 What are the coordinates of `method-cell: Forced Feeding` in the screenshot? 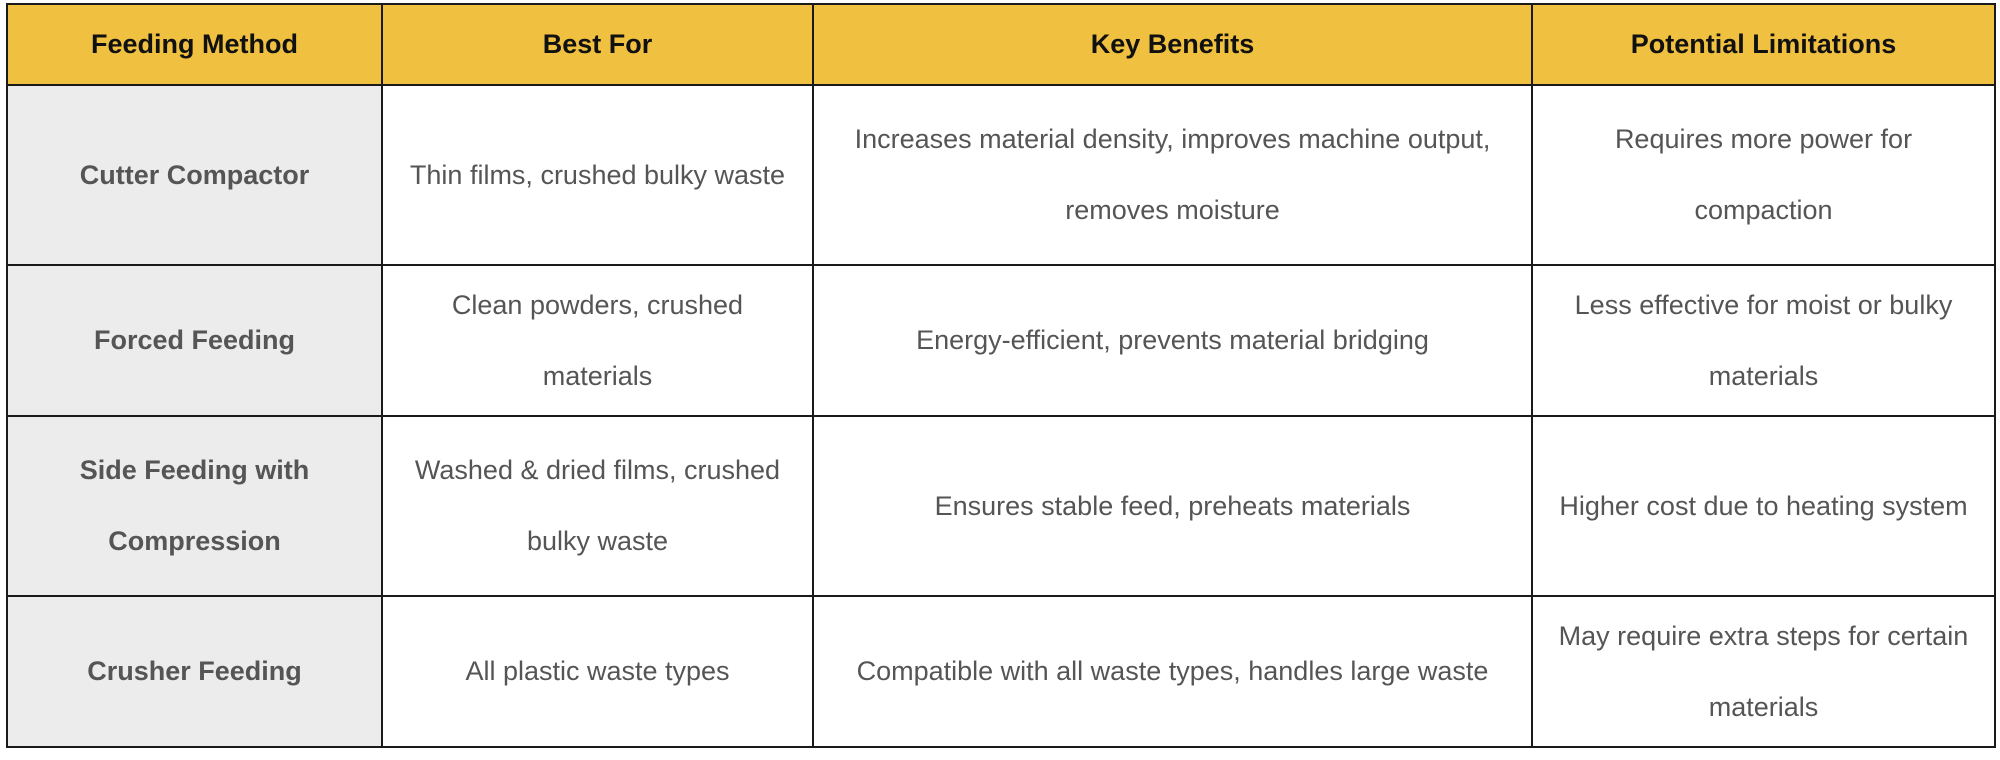 It's located at (194, 340).